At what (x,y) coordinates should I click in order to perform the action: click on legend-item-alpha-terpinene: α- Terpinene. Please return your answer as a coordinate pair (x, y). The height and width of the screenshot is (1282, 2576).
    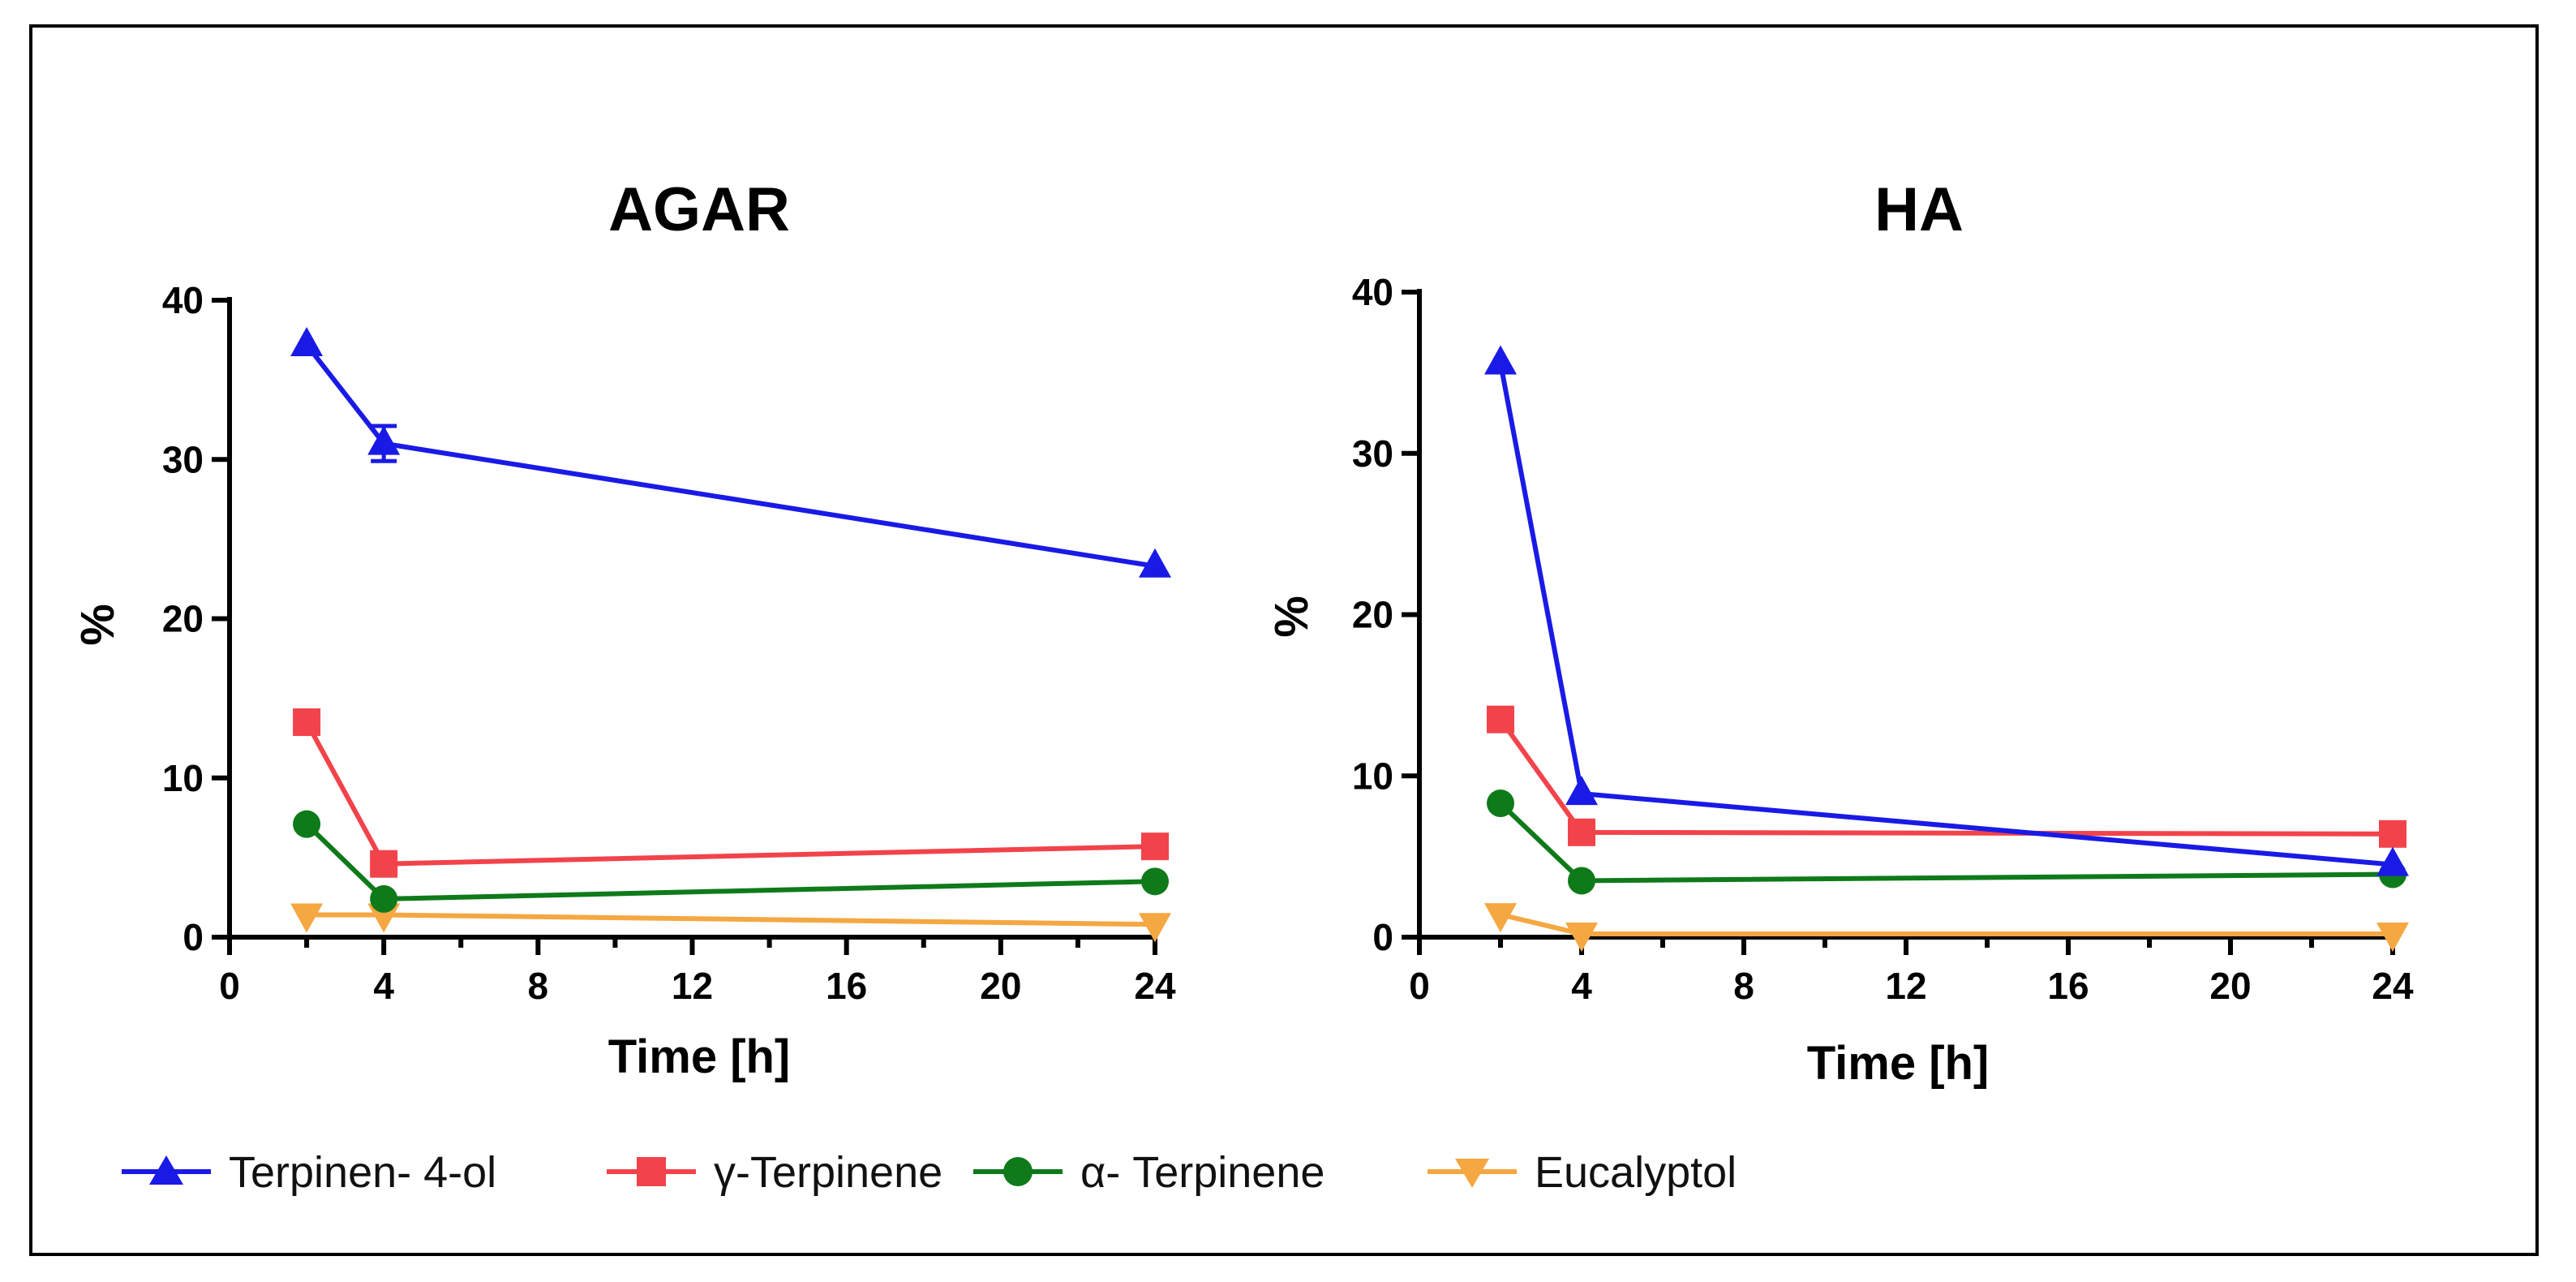
    Looking at the image, I should click on (1148, 1172).